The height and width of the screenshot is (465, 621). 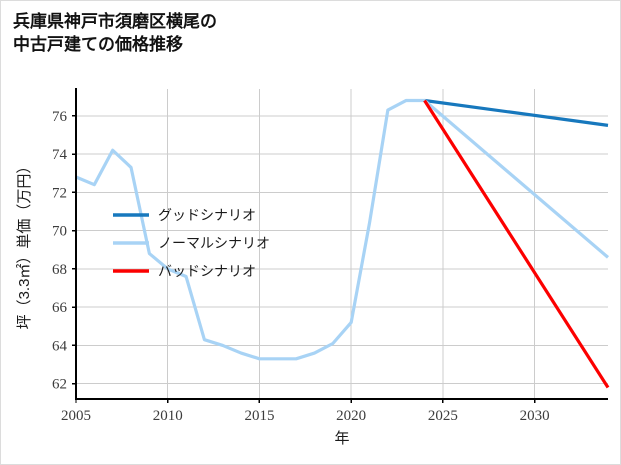 I want to click on y-axis-tick-labels: 62 64 66 68 70 72 74 76, so click(x=60, y=251).